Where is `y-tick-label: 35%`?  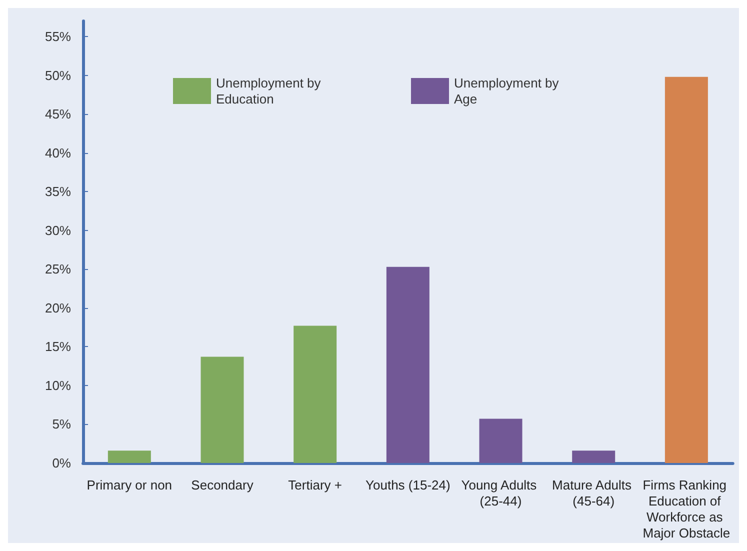
y-tick-label: 35% is located at coordinates (58, 192).